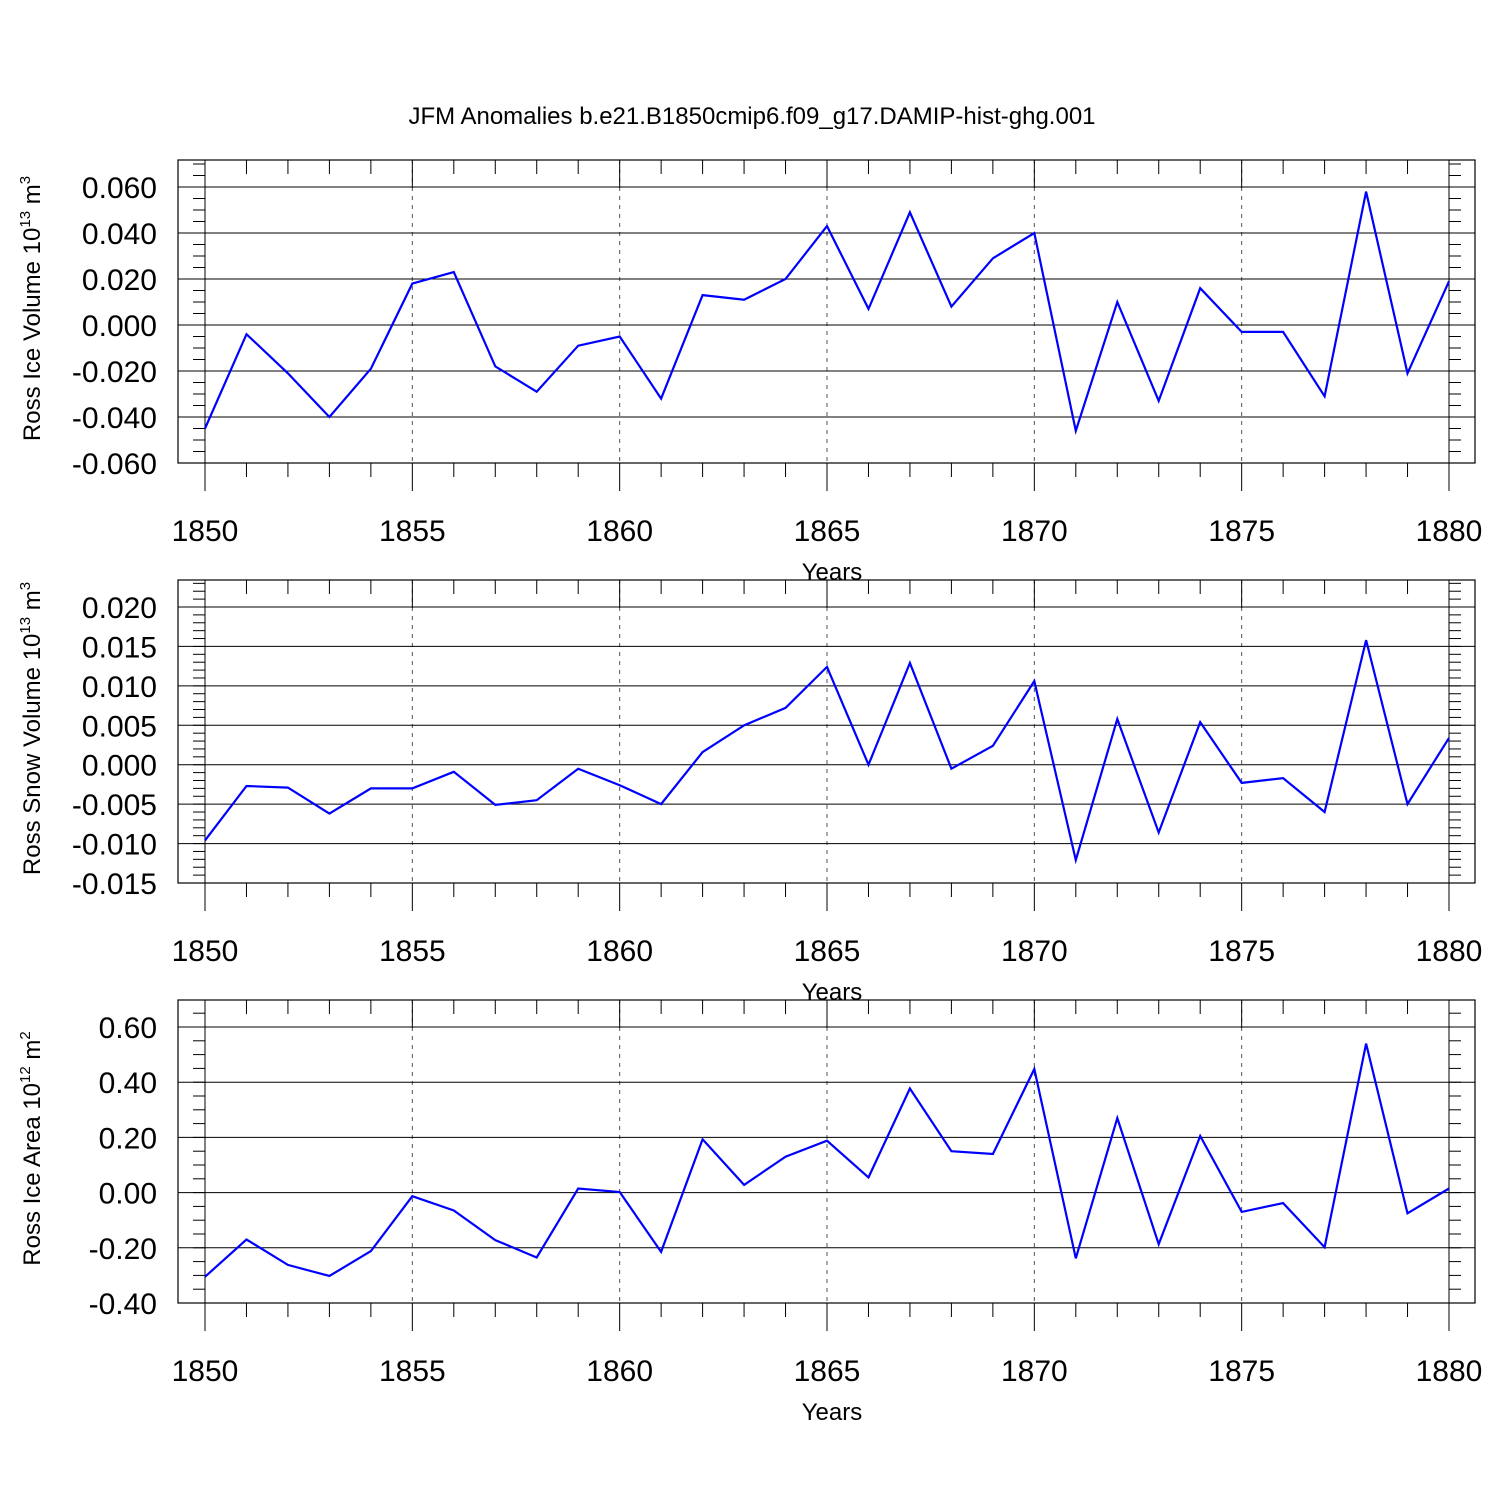 Image resolution: width=1500 pixels, height=1505 pixels. What do you see at coordinates (114, 418) in the screenshot?
I see `y-tick-label: -0.040` at bounding box center [114, 418].